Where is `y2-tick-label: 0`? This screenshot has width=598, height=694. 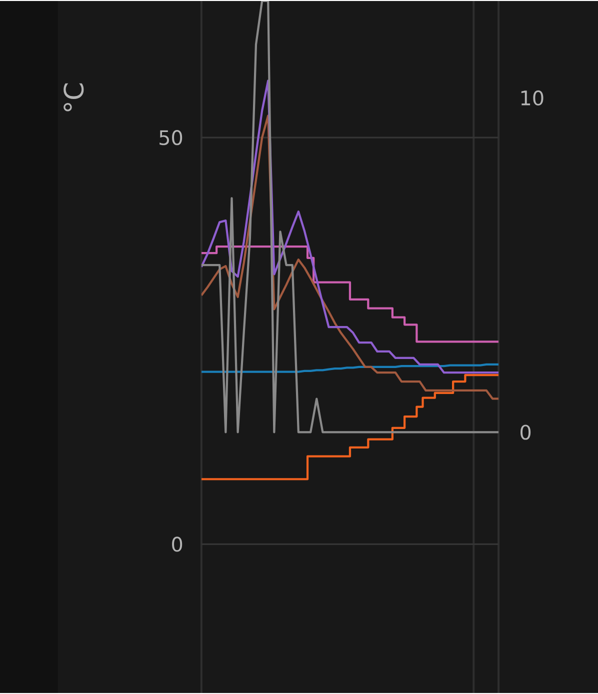
y2-tick-label: 0 is located at coordinates (525, 432).